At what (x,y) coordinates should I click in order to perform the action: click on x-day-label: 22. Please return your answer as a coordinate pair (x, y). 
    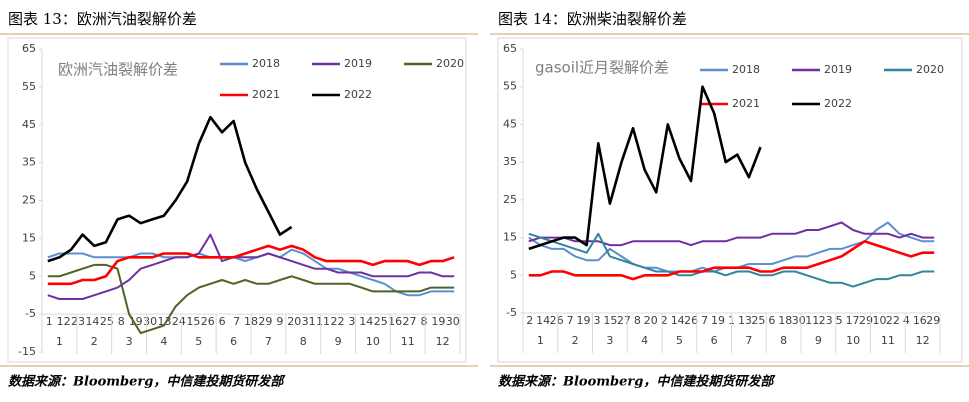
    Looking at the image, I should click on (337, 321).